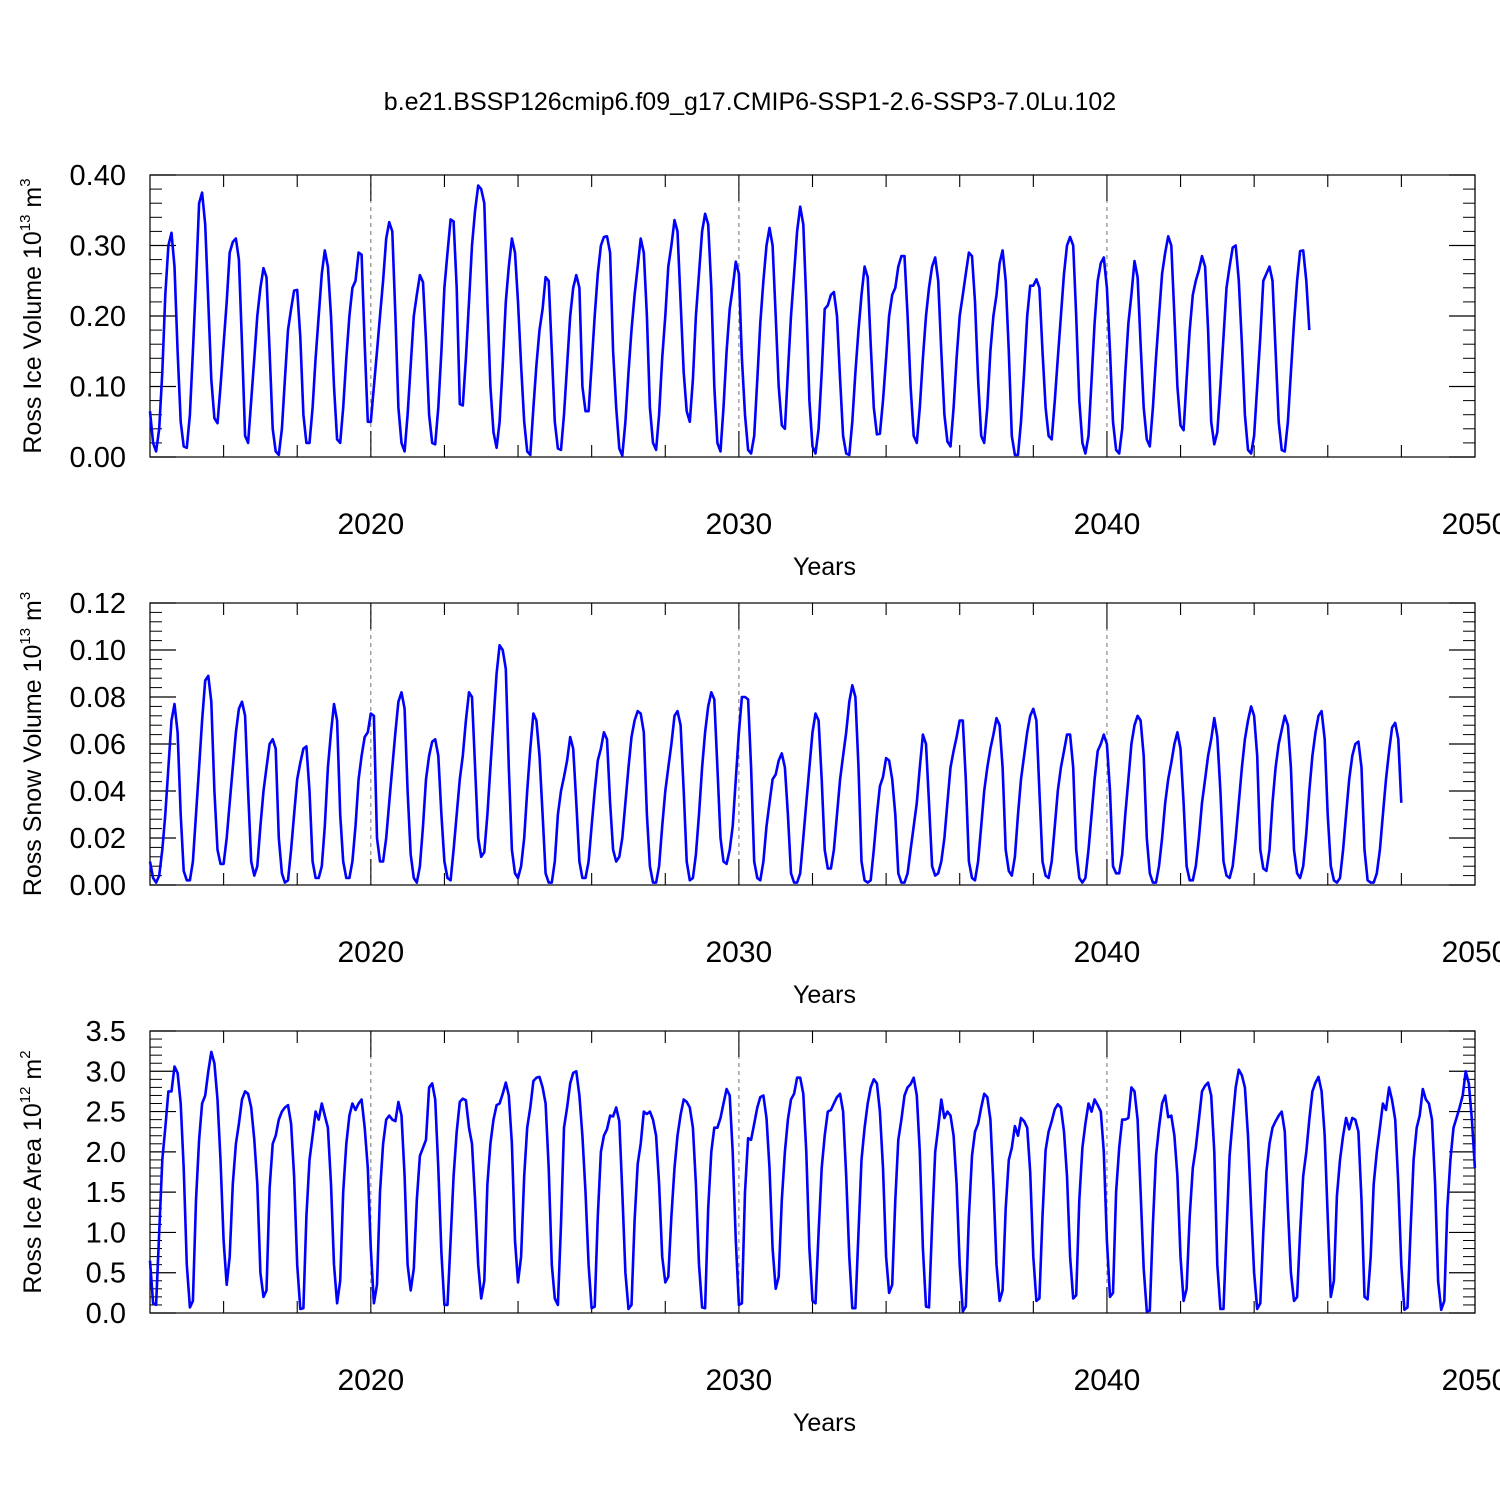  Describe the element at coordinates (106, 1032) in the screenshot. I see `y-tick-label: 3.5` at that location.